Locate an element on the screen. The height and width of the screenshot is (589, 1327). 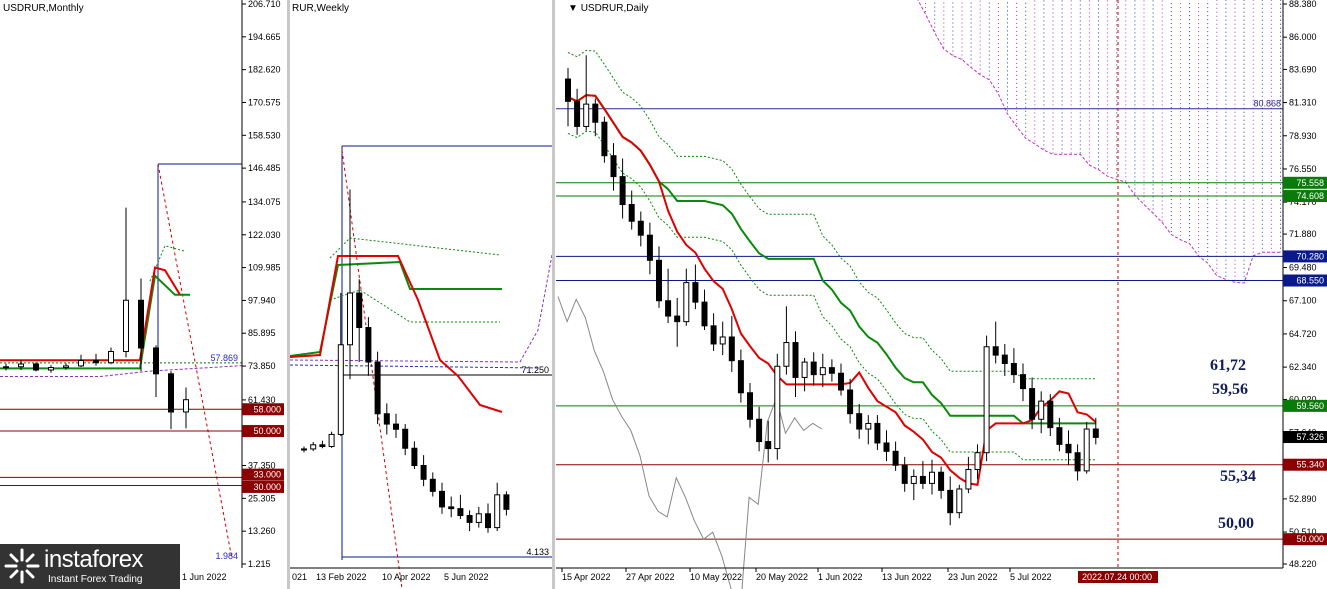
time-tick-label: 10 May 2022 is located at coordinates (716, 577).